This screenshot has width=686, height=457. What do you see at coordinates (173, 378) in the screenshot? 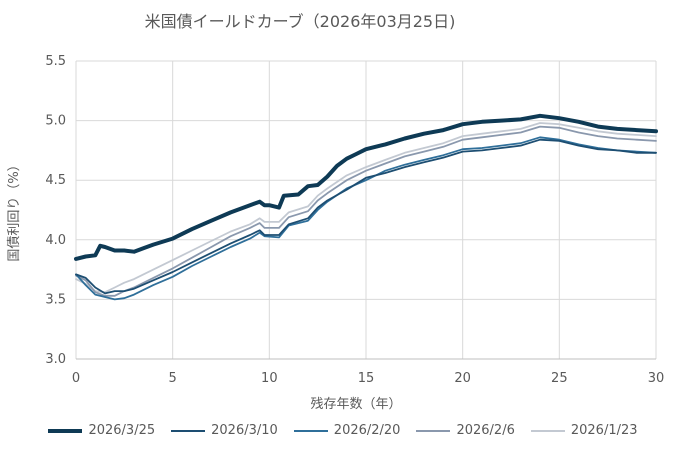
I see `x-tick-label: 5` at bounding box center [173, 378].